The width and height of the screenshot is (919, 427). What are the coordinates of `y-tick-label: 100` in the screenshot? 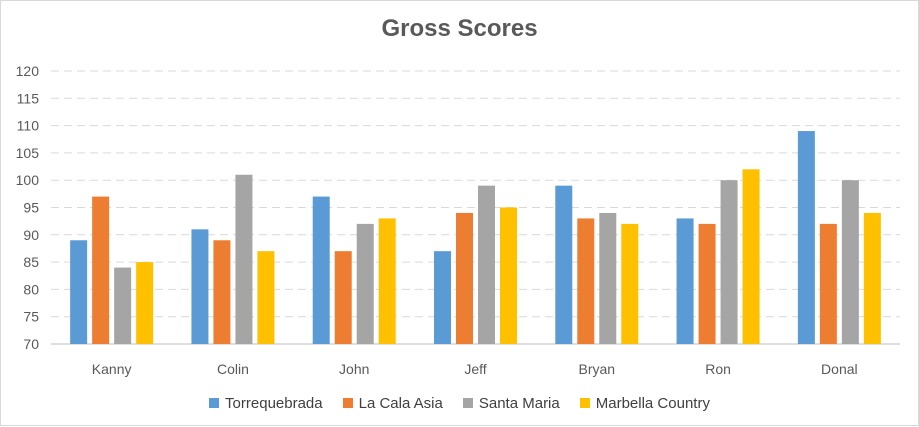 It's located at (28, 180).